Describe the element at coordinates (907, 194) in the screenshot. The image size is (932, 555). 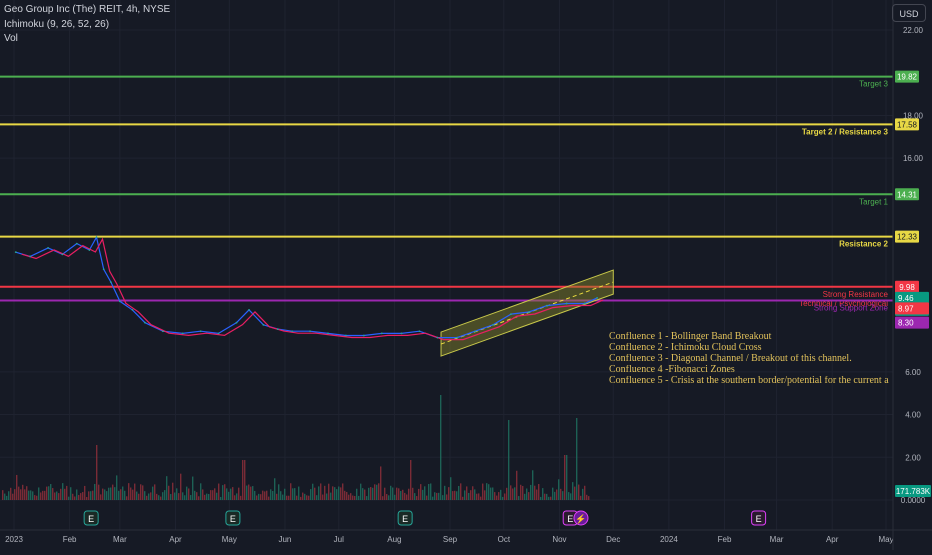
I see `price-tag-label: 14.31` at that location.